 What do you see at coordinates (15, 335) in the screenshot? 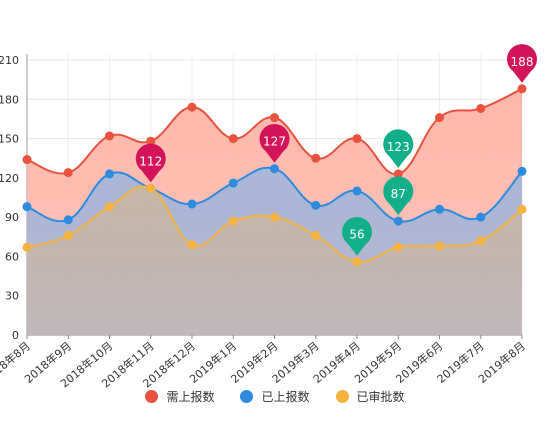
I see `y-tick-label: 0` at bounding box center [15, 335].